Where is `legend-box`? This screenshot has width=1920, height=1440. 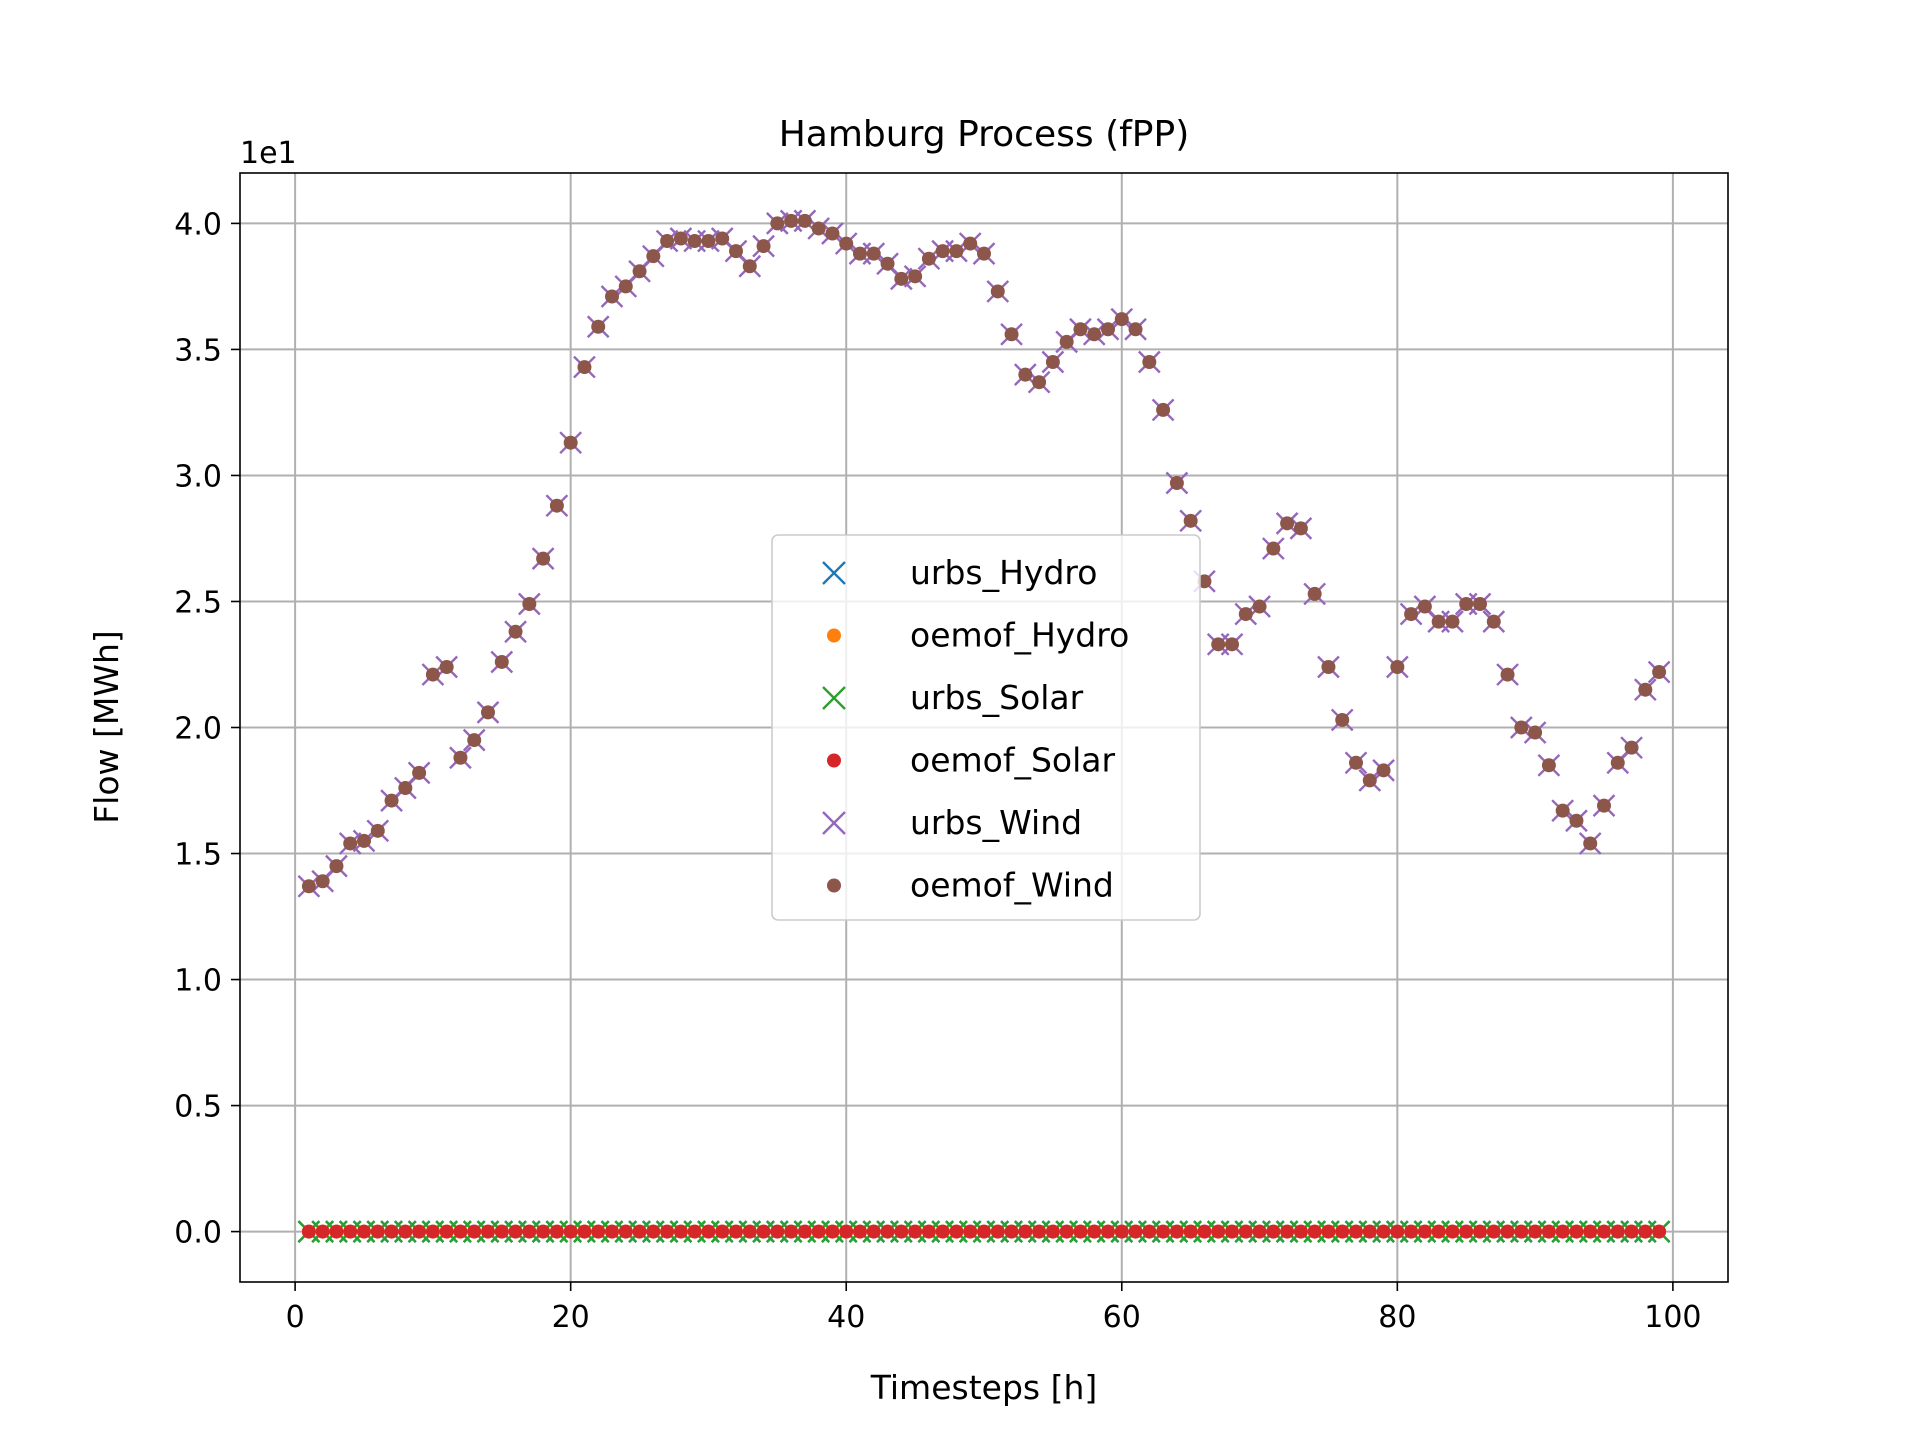
legend-box is located at coordinates (986, 727).